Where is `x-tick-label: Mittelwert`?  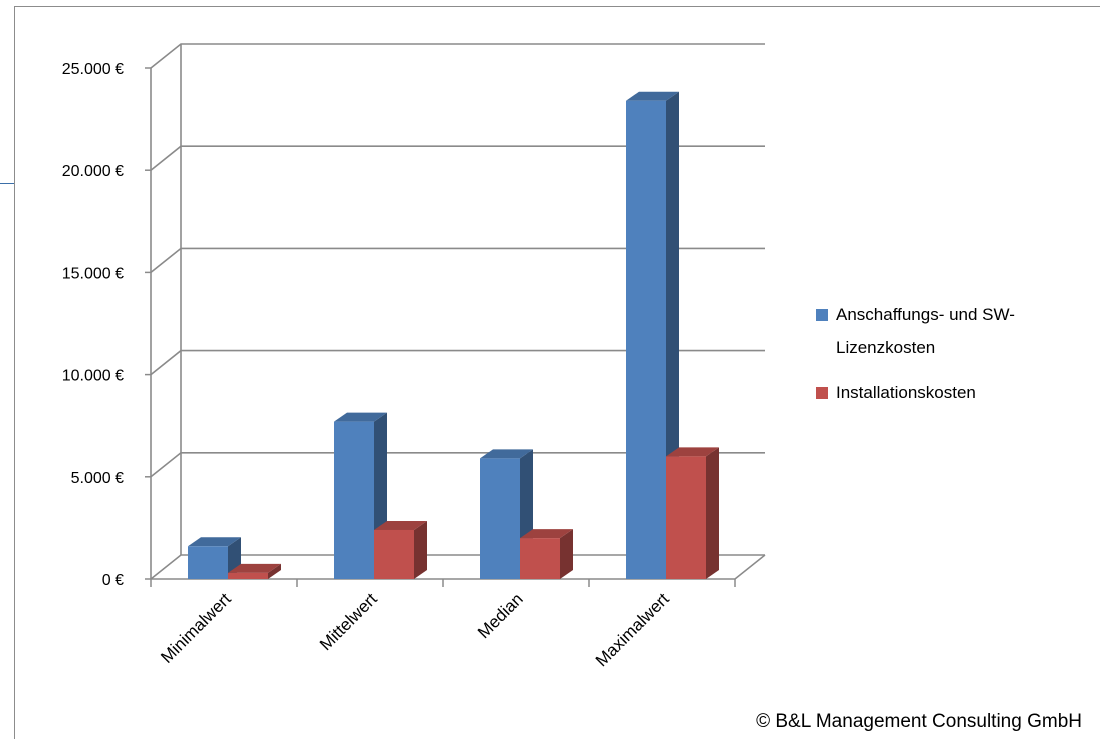 x-tick-label: Mittelwert is located at coordinates (348, 621).